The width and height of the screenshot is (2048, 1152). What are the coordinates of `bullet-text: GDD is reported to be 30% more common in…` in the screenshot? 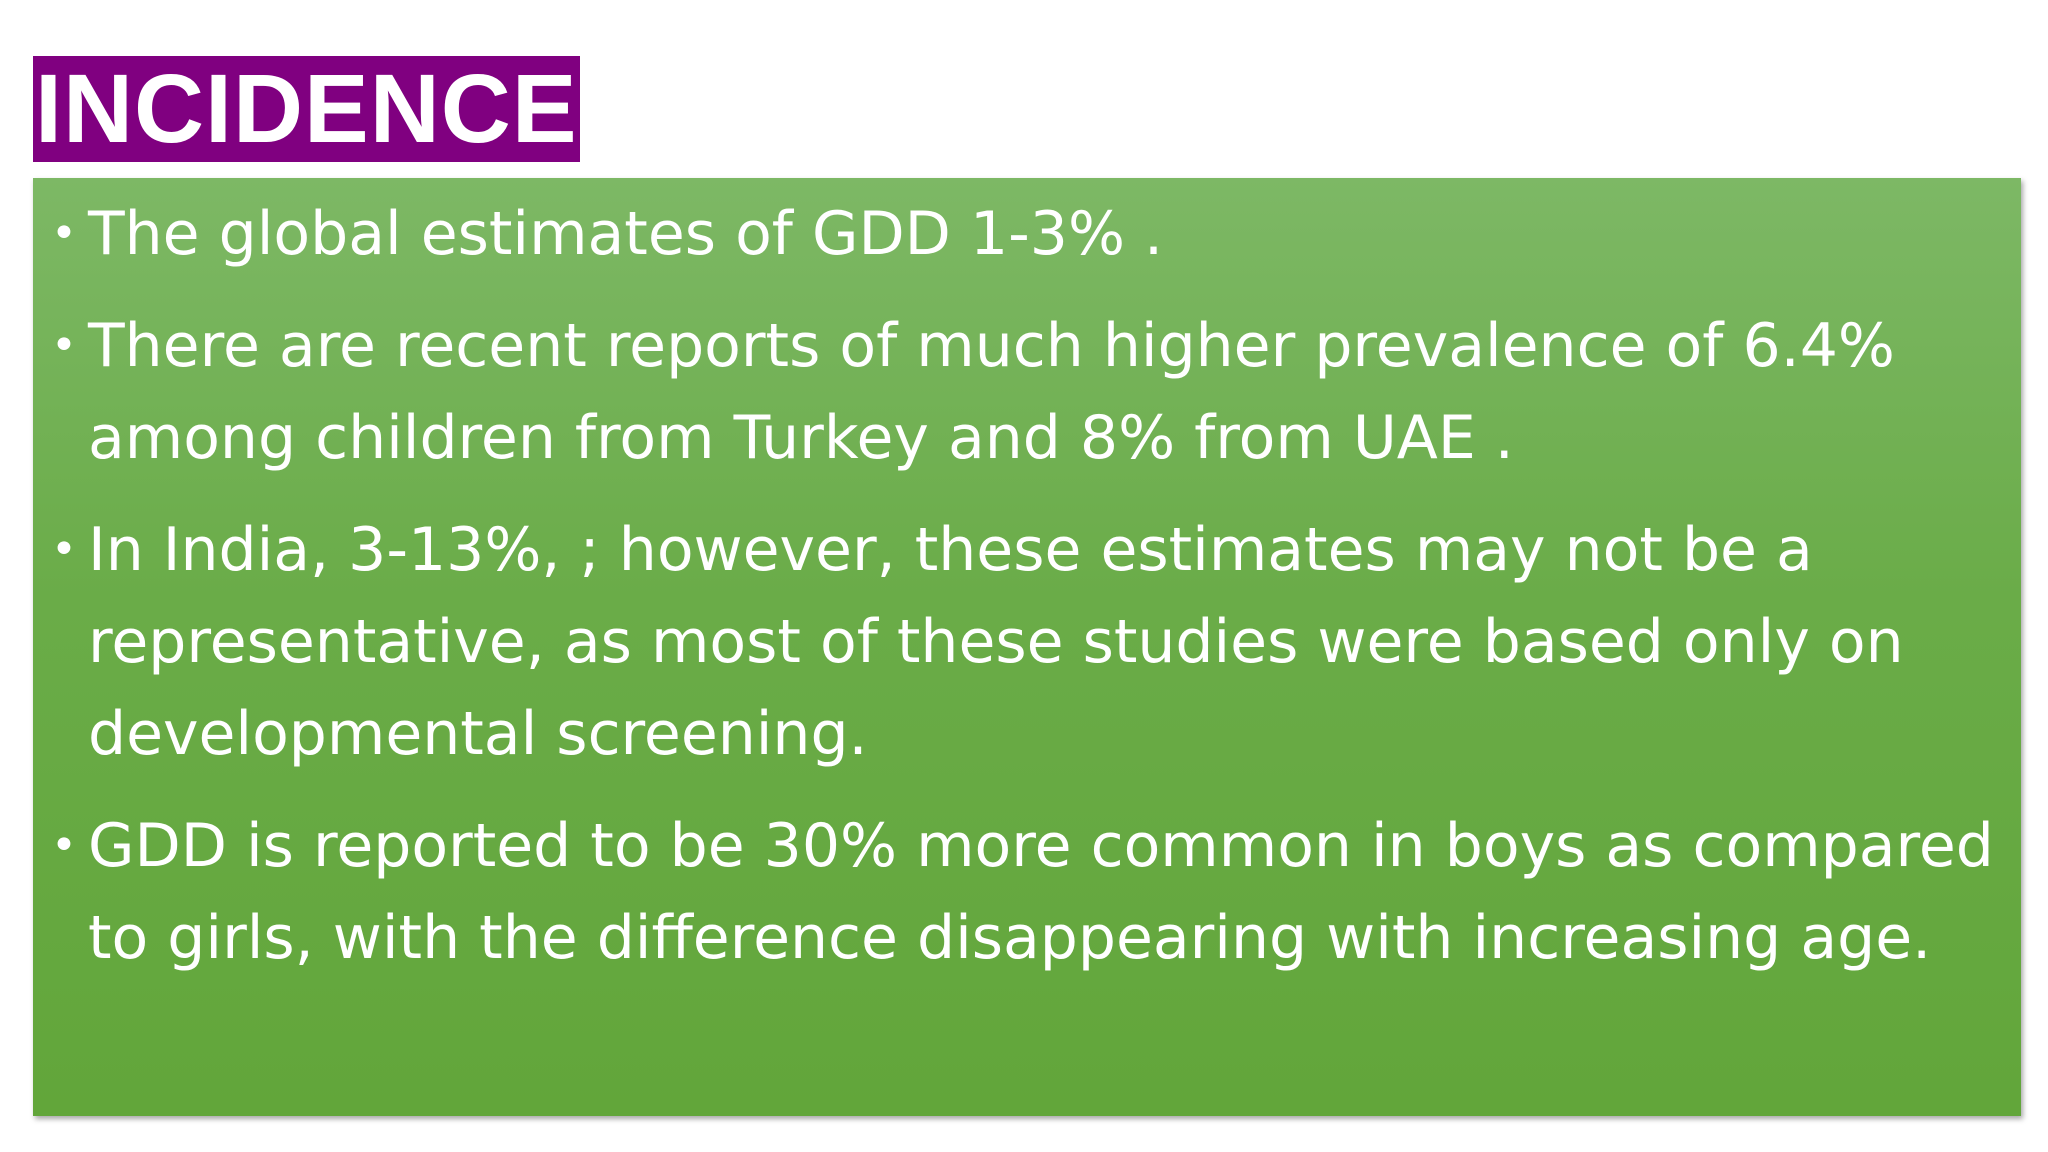 It's located at (1041, 892).